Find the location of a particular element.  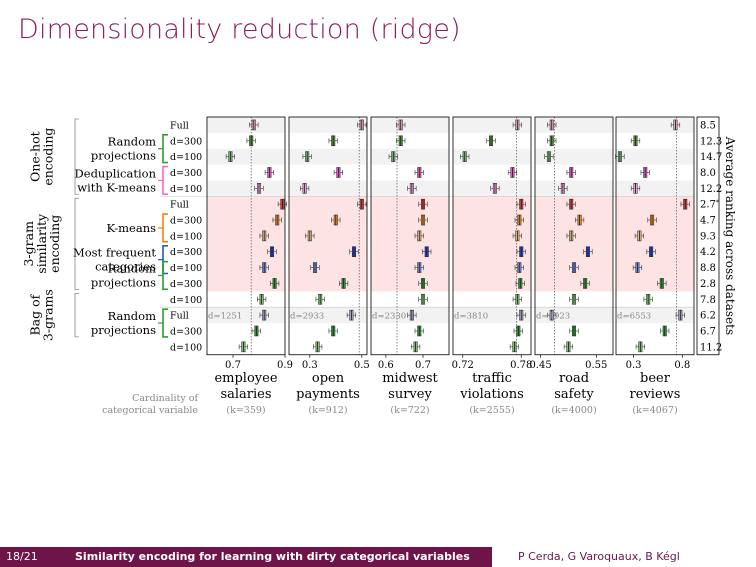

dataset-name: violations is located at coordinates (491, 394).